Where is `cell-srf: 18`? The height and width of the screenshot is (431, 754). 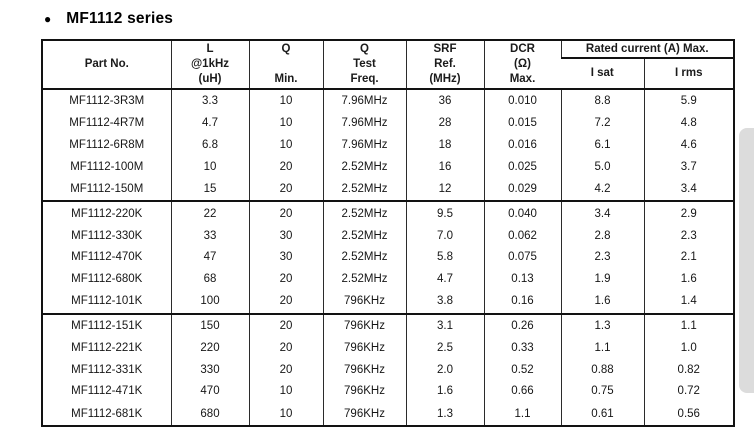
cell-srf: 18 is located at coordinates (444, 145).